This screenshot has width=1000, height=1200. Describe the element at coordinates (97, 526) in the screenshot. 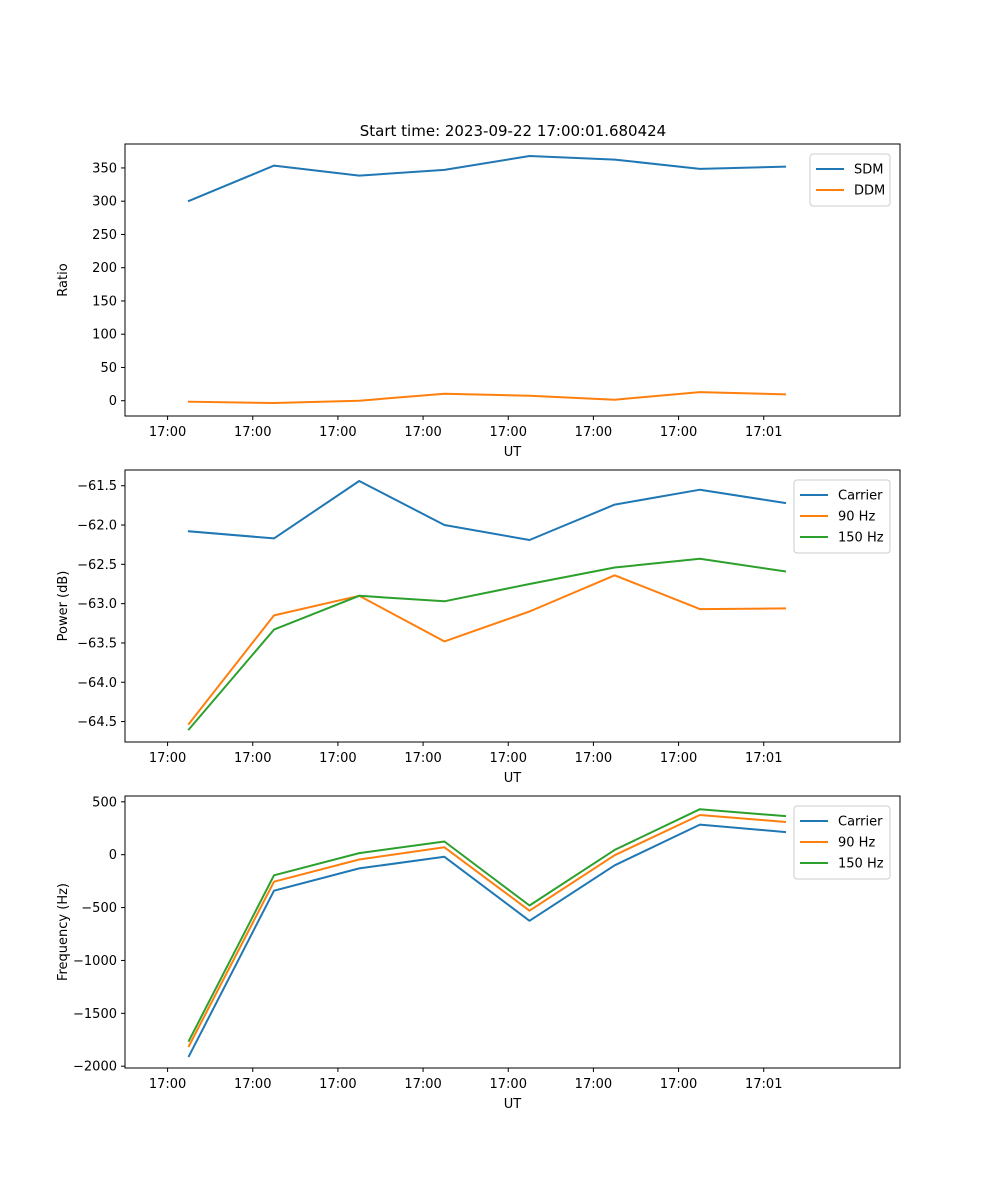

I see `power-y-tick-label: −62.0` at that location.